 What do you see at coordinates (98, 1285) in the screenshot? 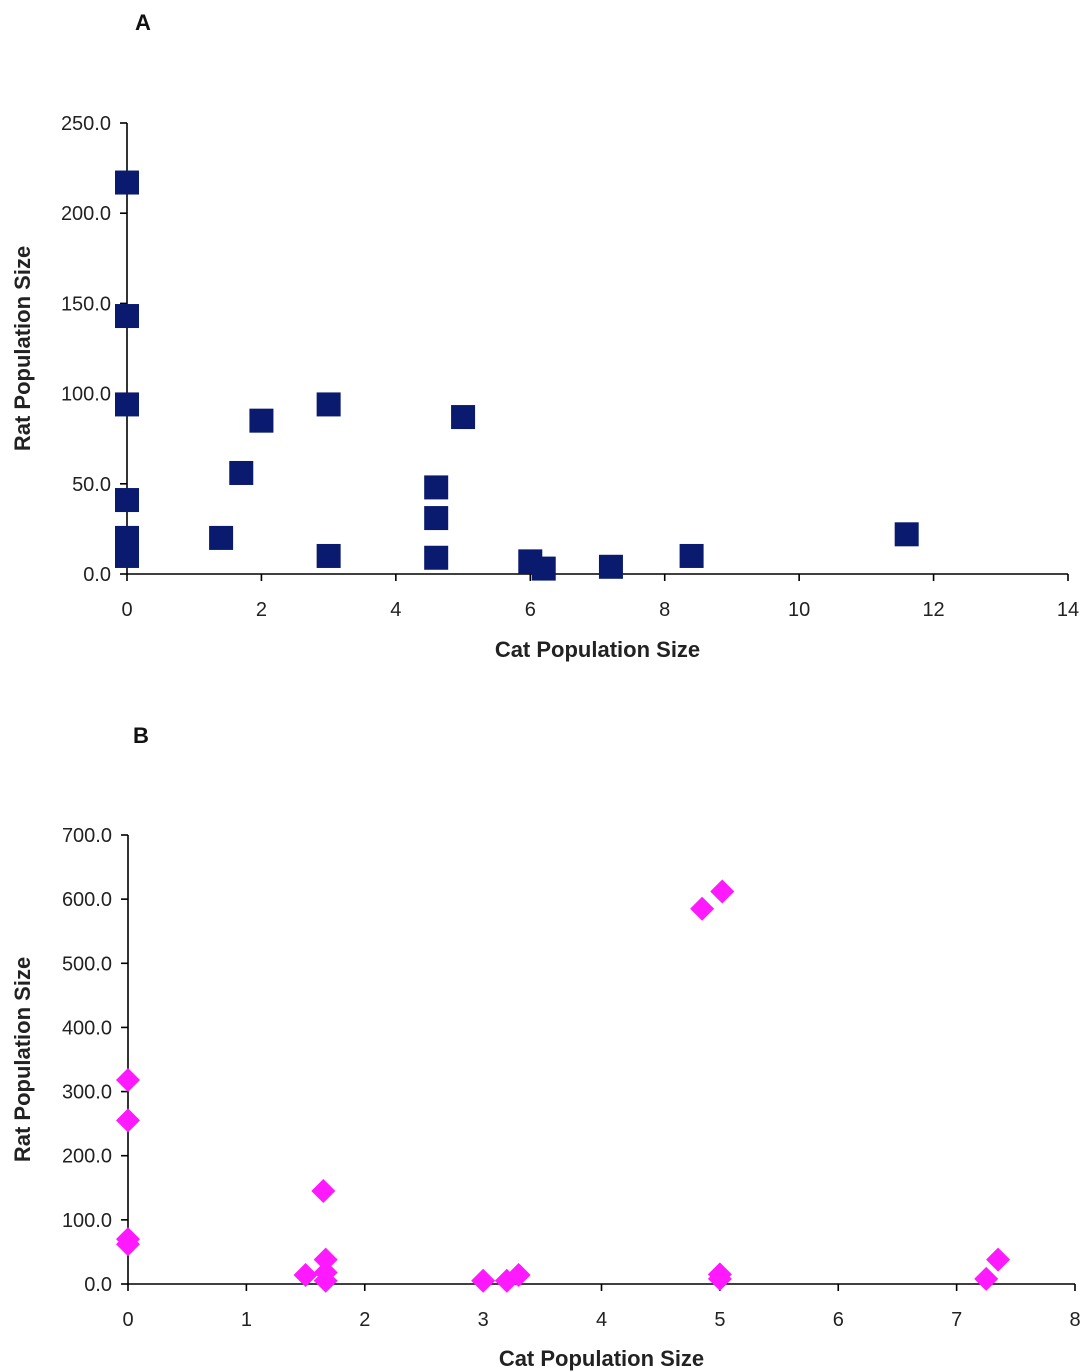
I see `chart-b-y-tick-label: 0.0` at bounding box center [98, 1285].